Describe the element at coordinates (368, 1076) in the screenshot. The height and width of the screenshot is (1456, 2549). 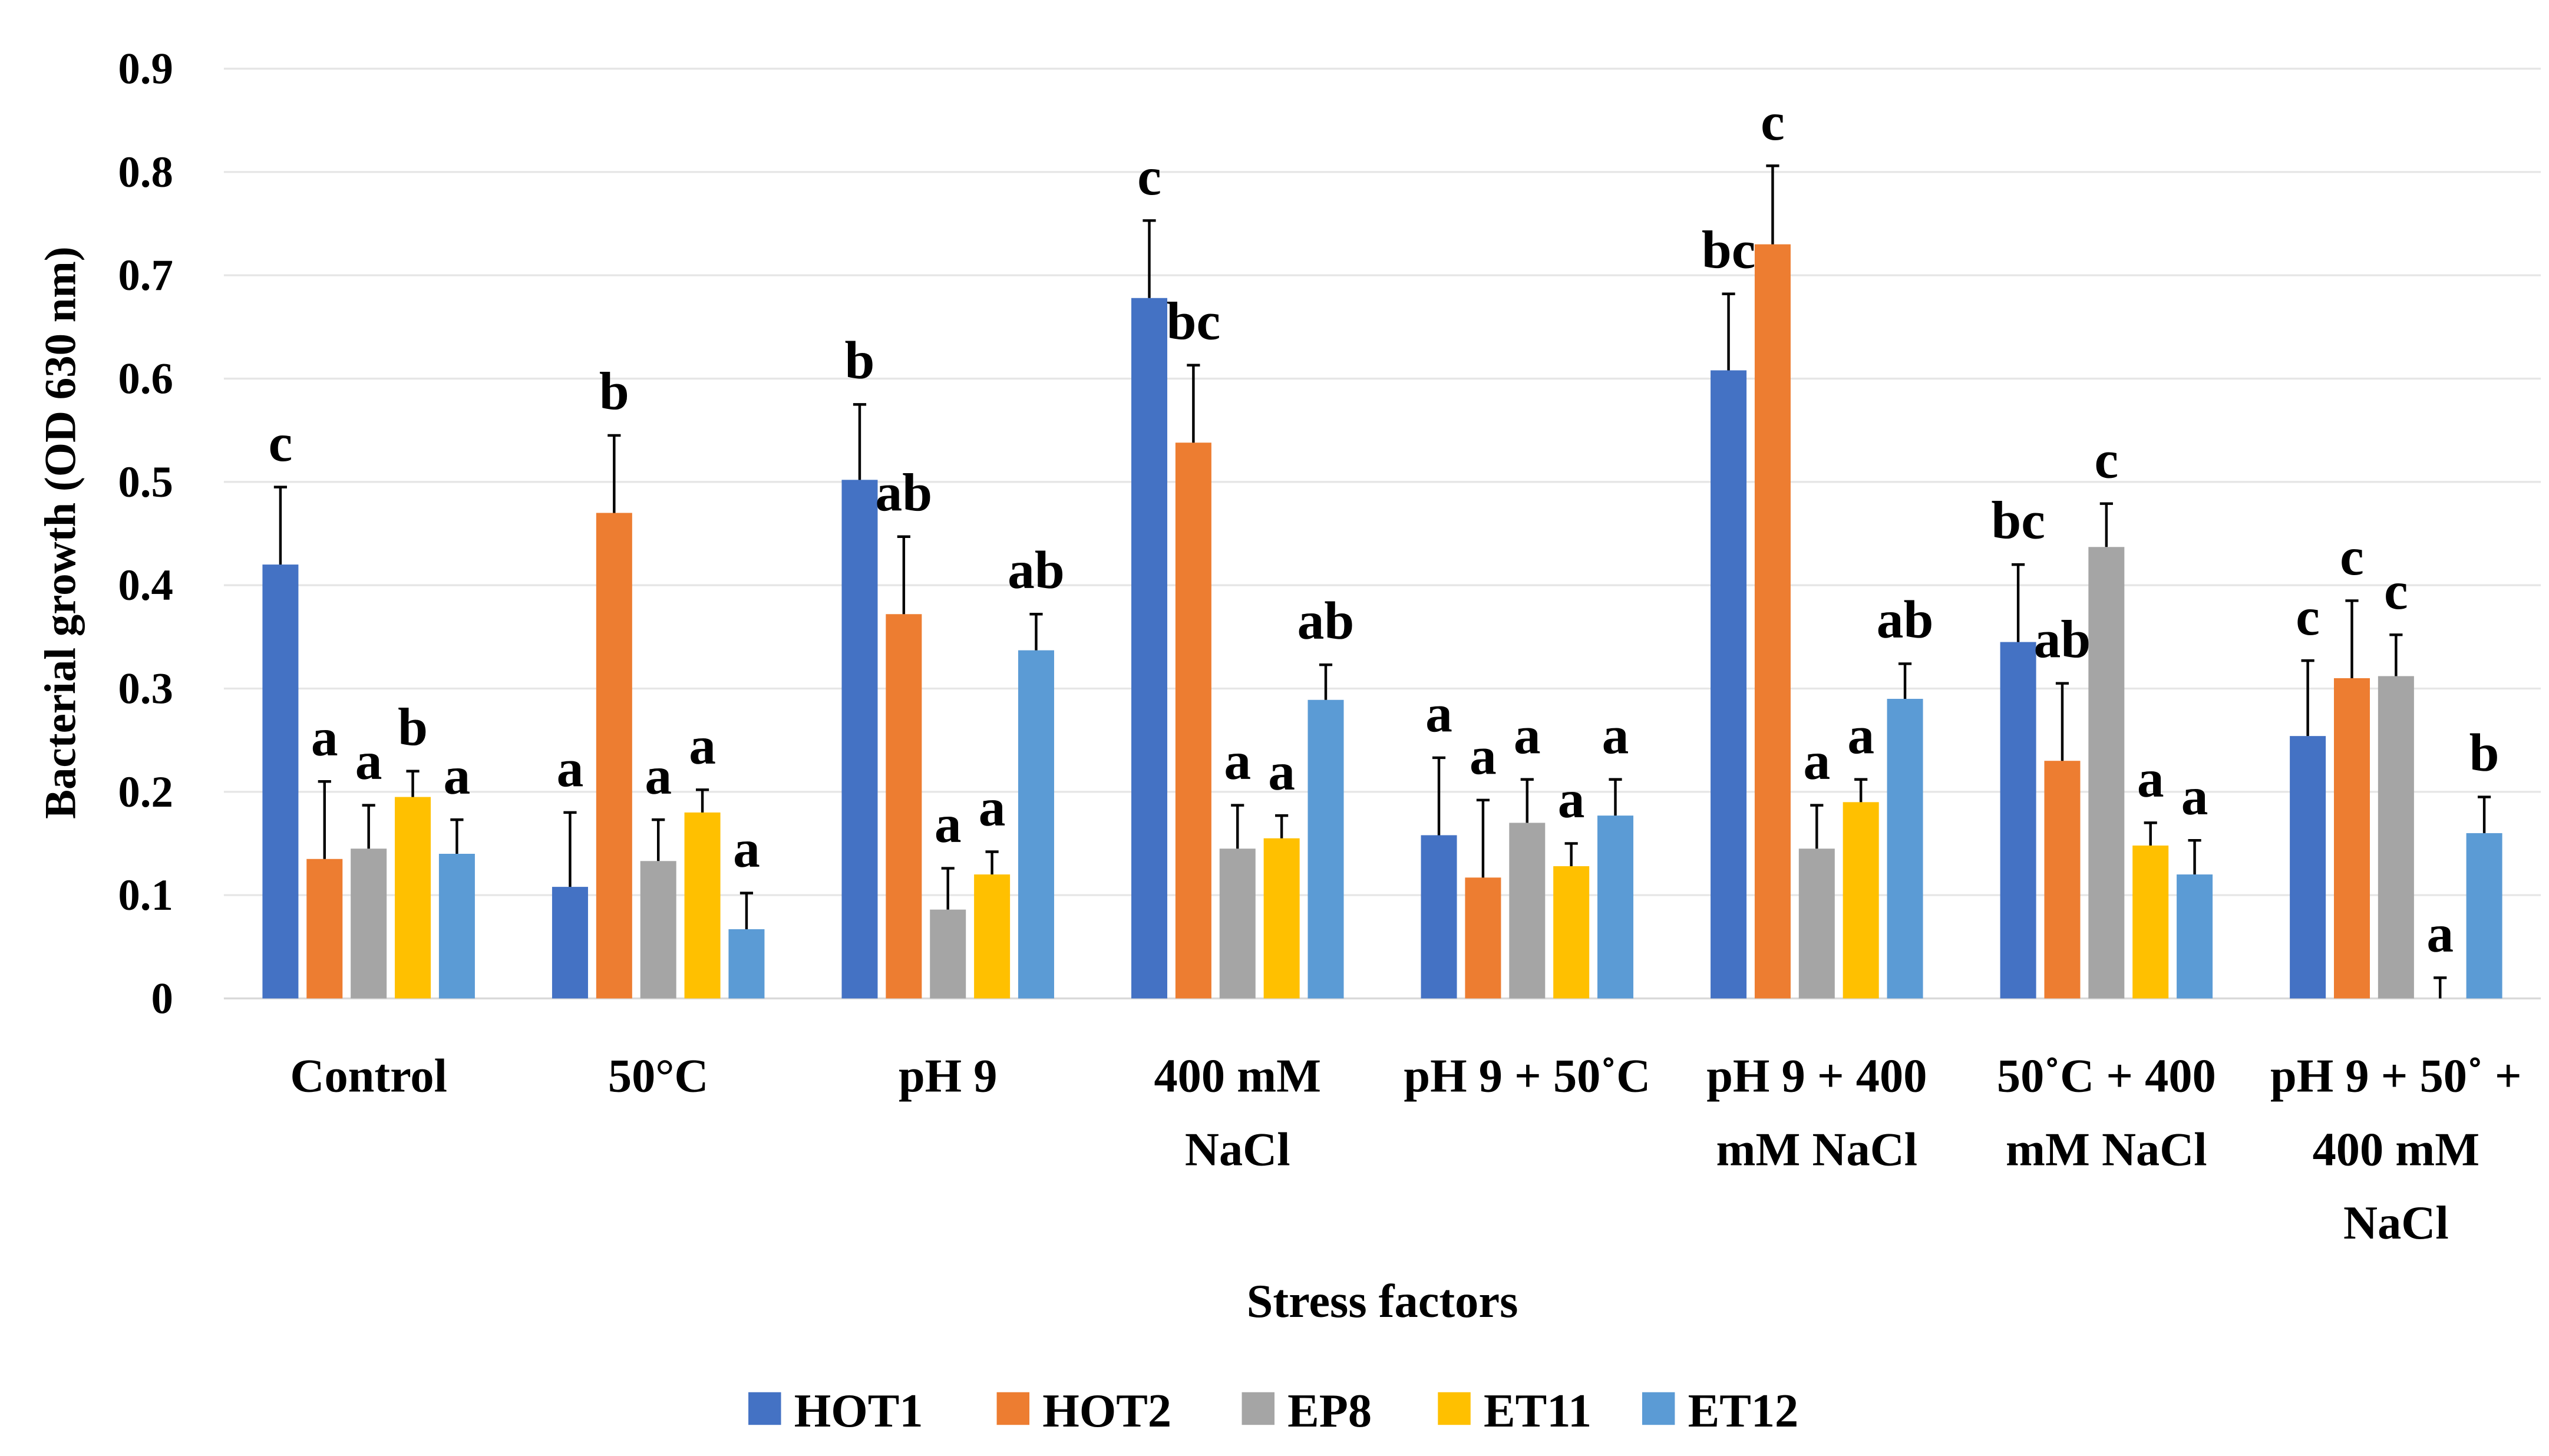
I see `x-tick-label: Control` at that location.